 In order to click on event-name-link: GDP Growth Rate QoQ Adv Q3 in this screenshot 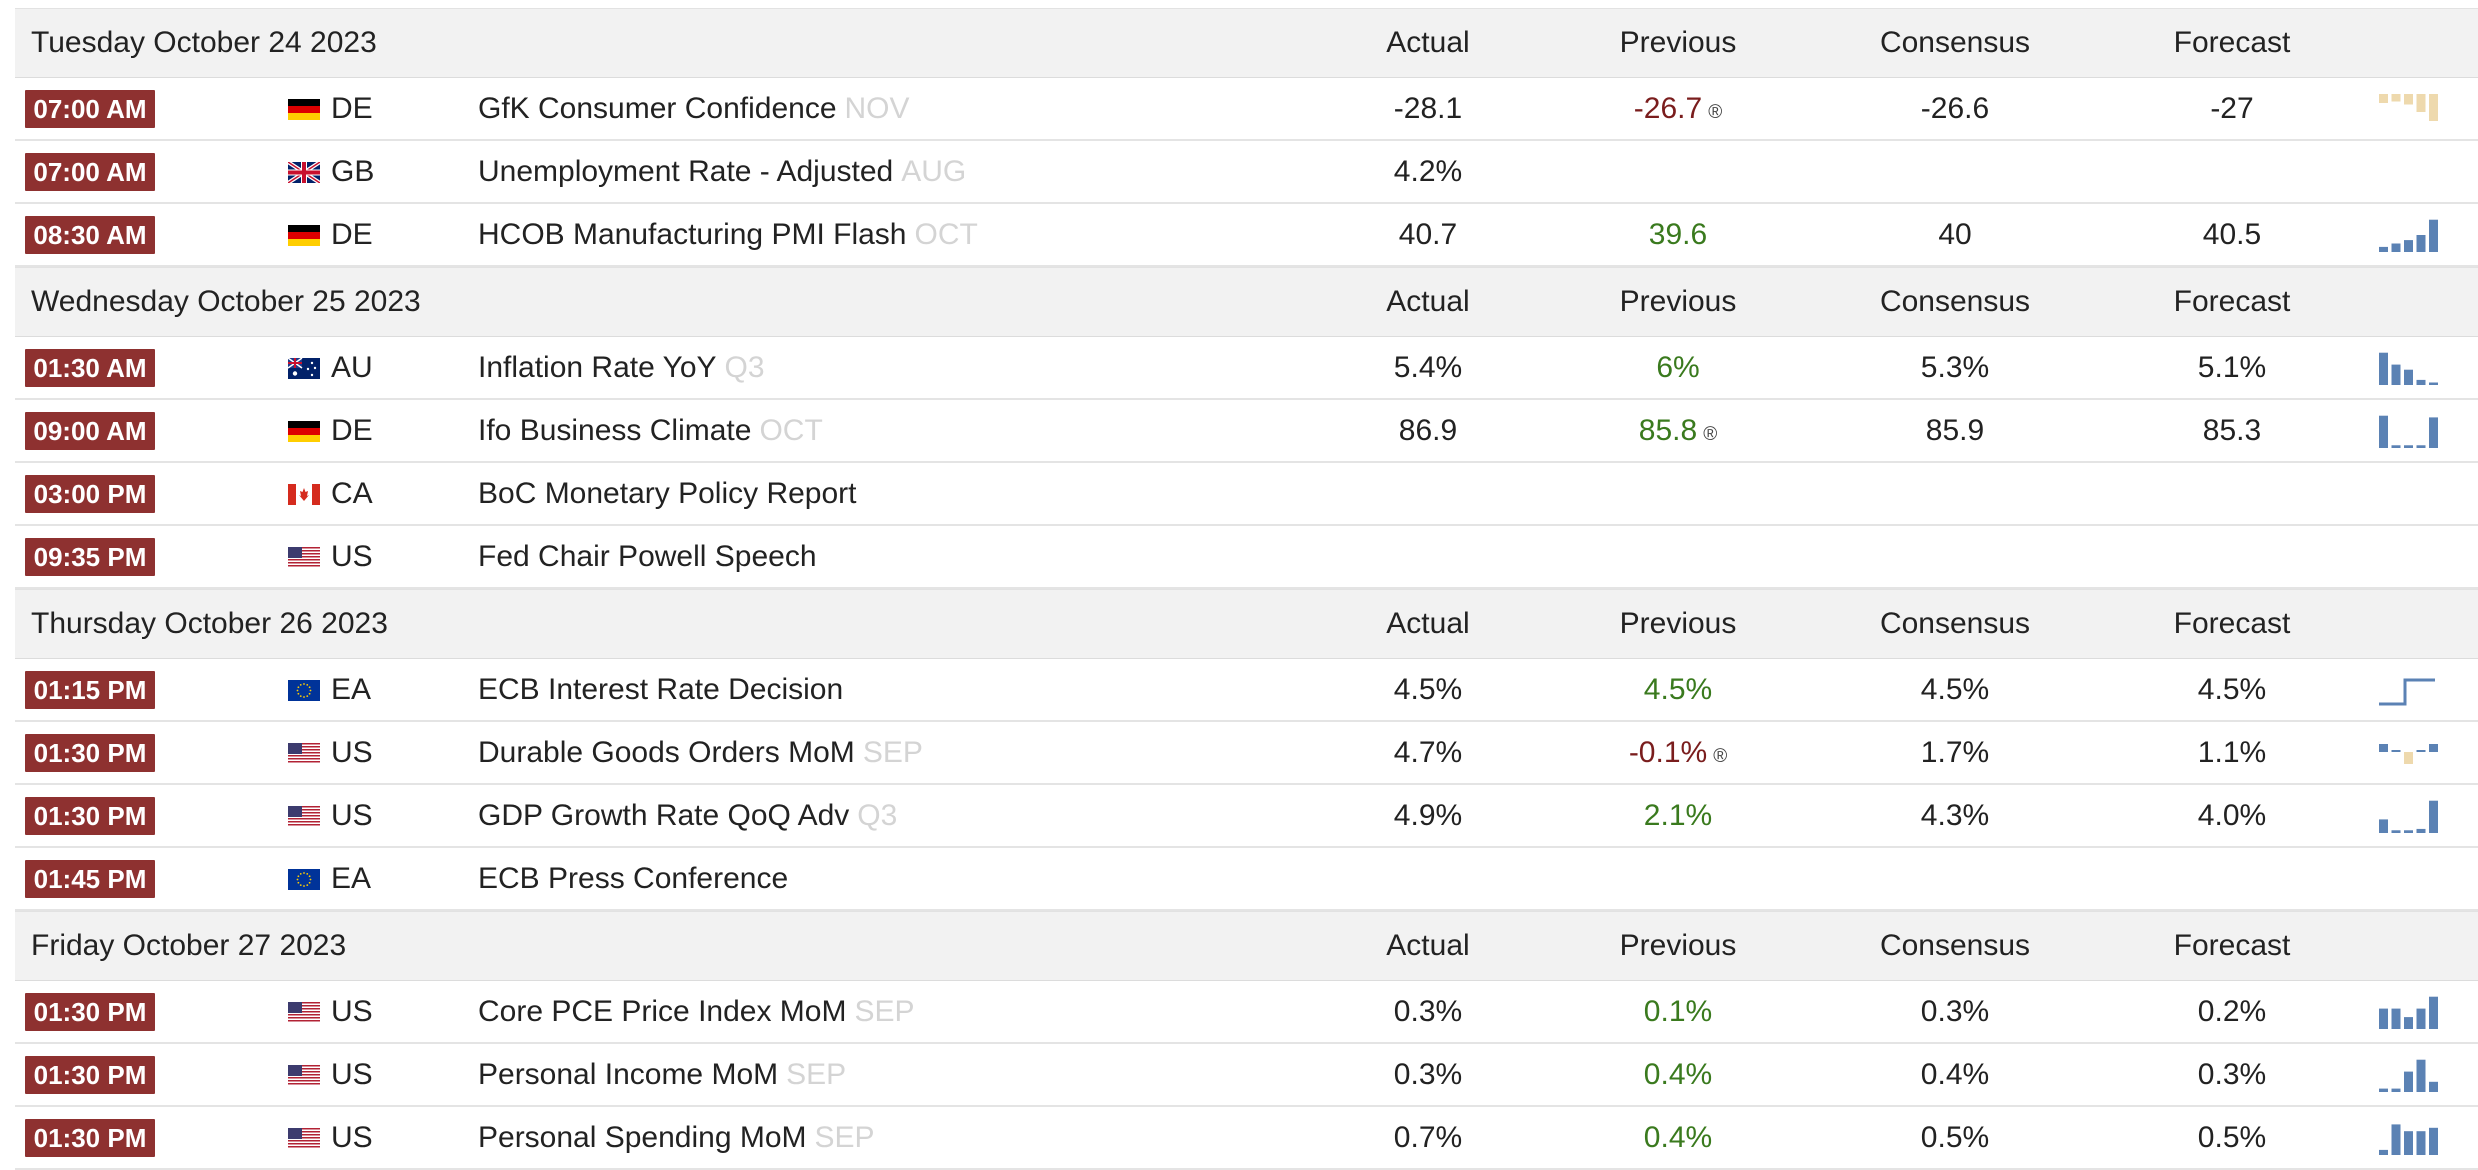, I will do `click(687, 815)`.